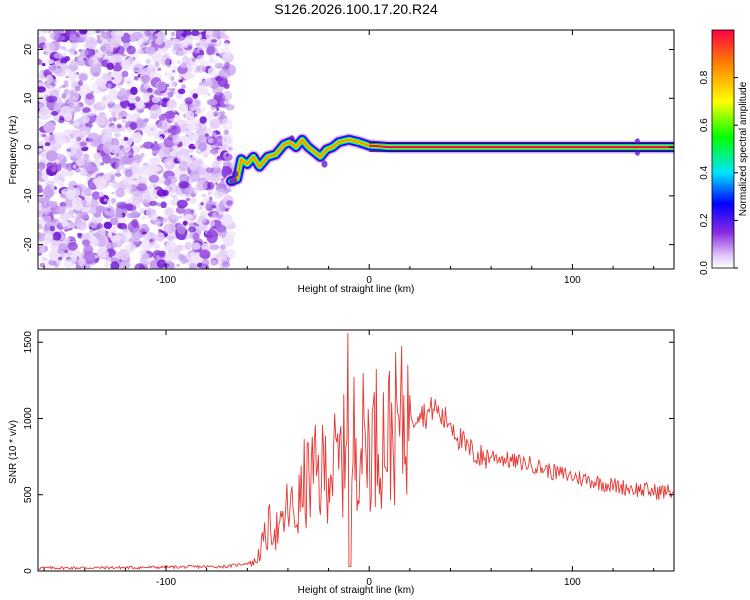  I want to click on snr-x-label: Height of straight line (km), so click(356, 590).